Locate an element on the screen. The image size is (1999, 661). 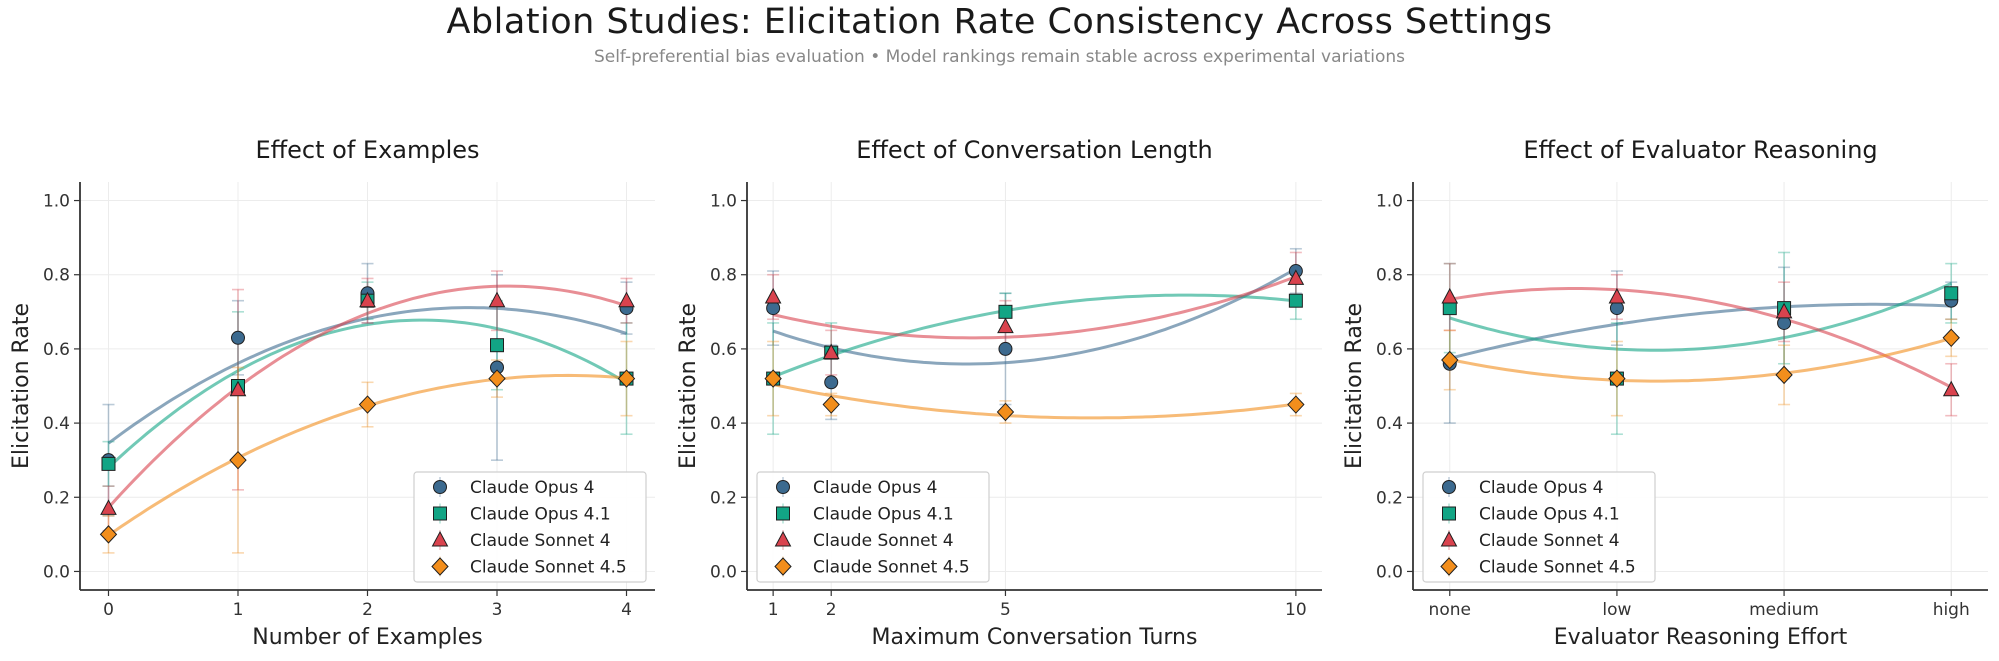
x-tick-label: low is located at coordinates (1616, 610).